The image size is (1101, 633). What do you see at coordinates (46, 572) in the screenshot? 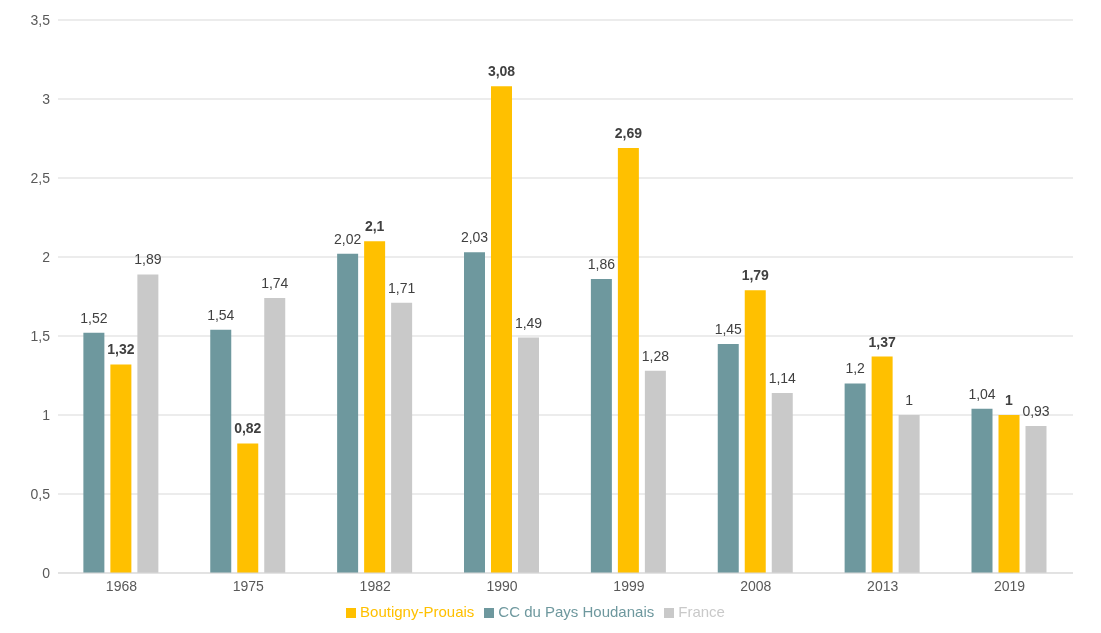
I see `y-tick-label: 0` at bounding box center [46, 572].